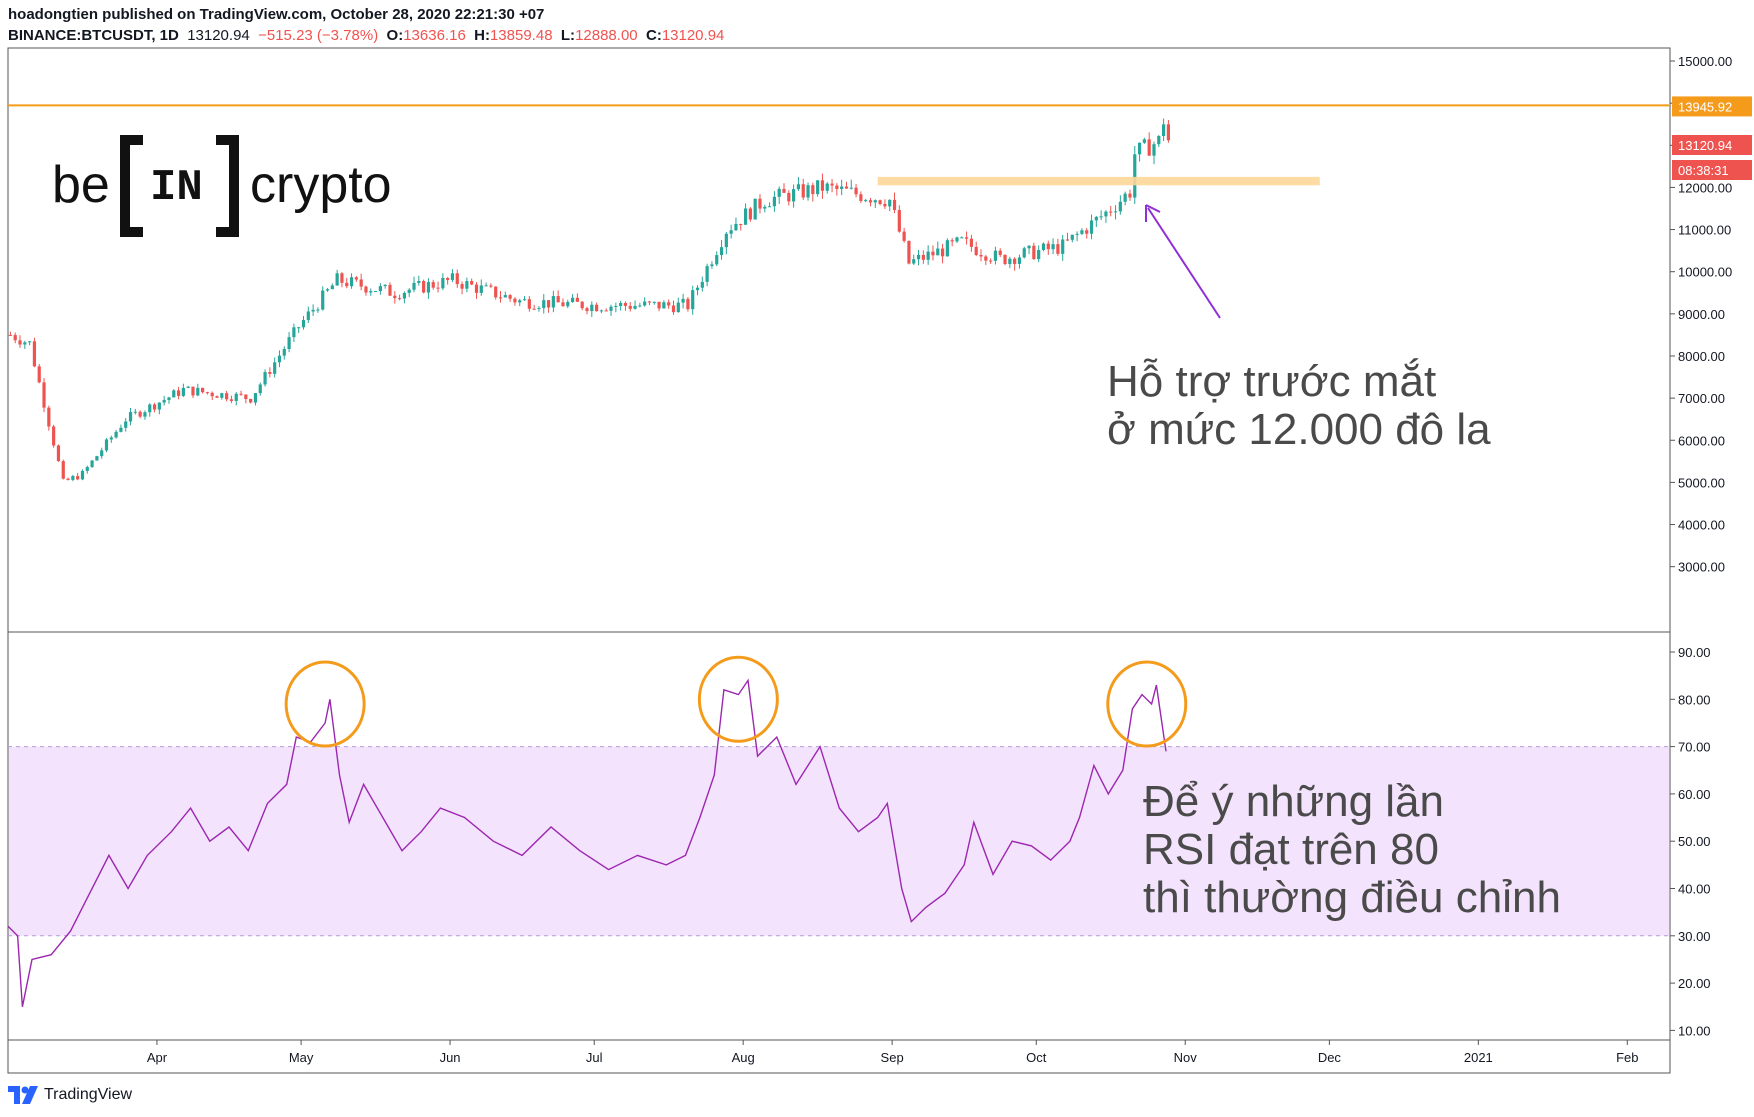  I want to click on price-tick-label: 9000.00, so click(1701, 314).